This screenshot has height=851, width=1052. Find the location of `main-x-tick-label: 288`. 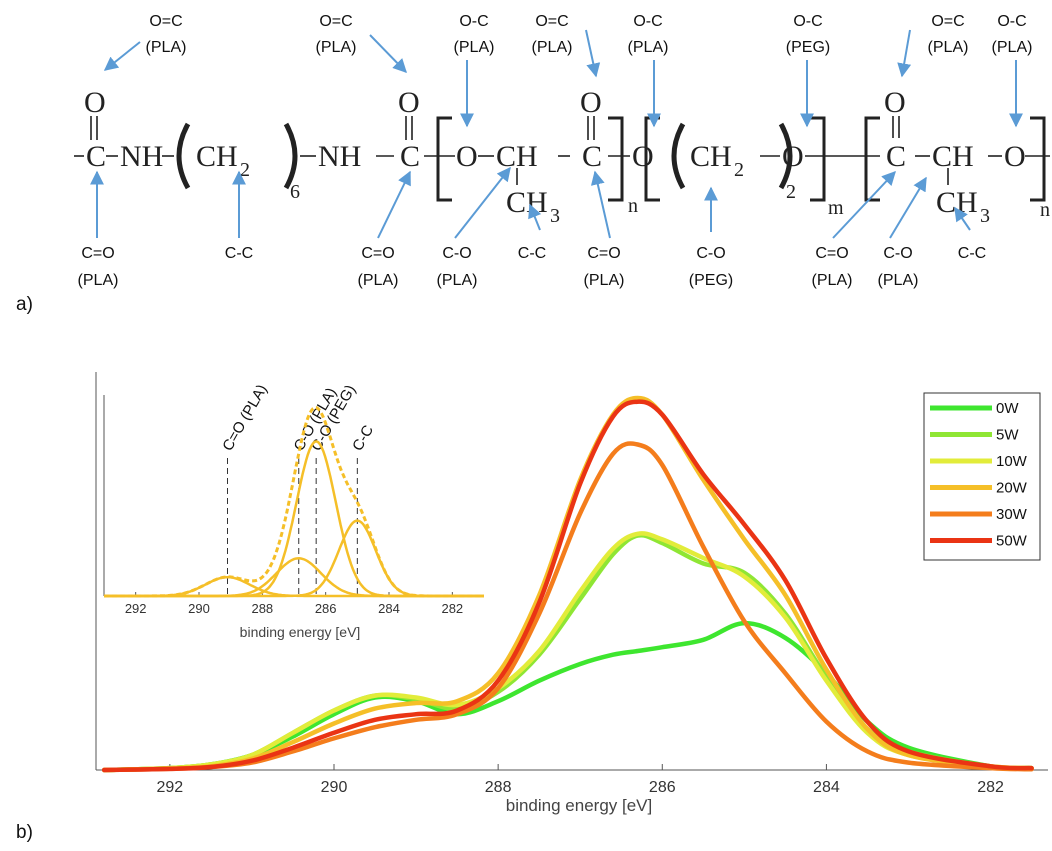

main-x-tick-label: 288 is located at coordinates (498, 787).